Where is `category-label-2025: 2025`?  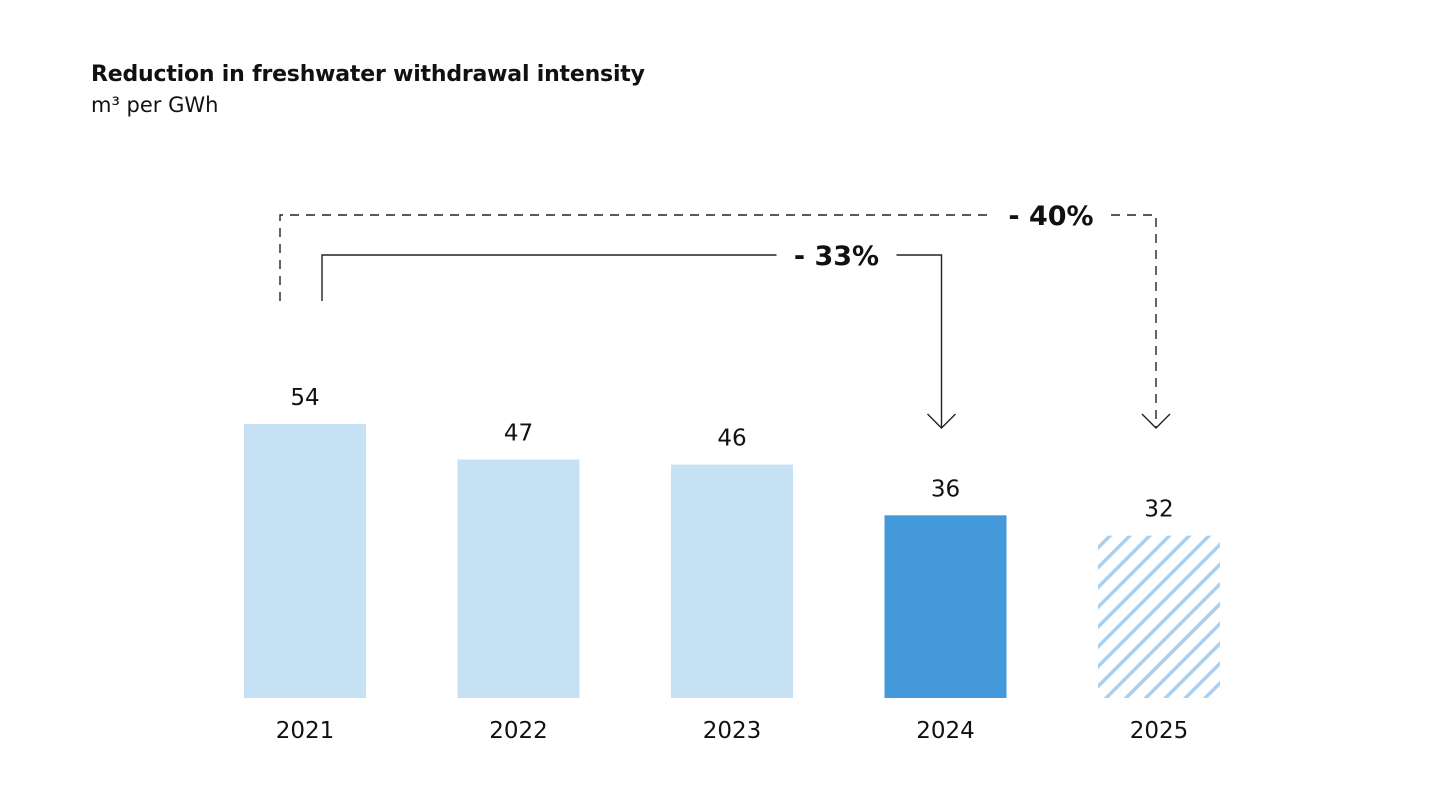 category-label-2025: 2025 is located at coordinates (1159, 731).